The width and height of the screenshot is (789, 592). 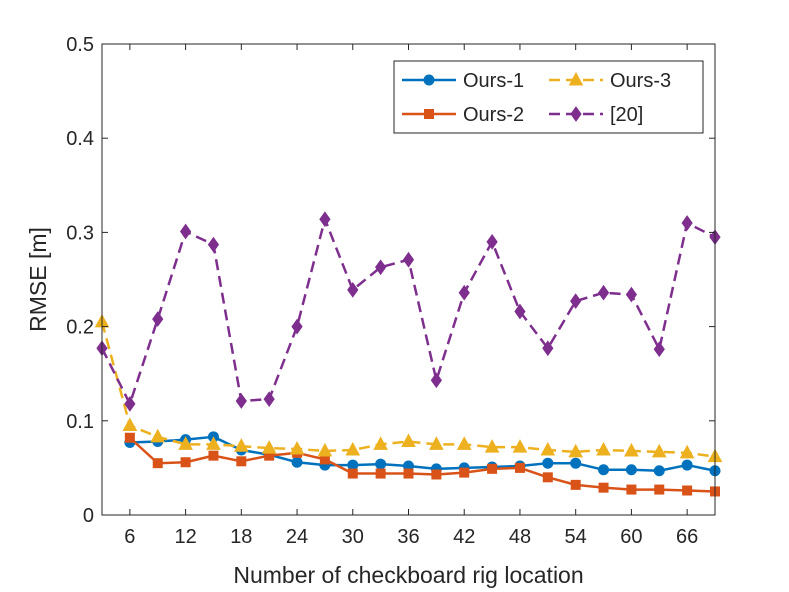 I want to click on y-axis-label: RMSE [m], so click(x=38, y=279).